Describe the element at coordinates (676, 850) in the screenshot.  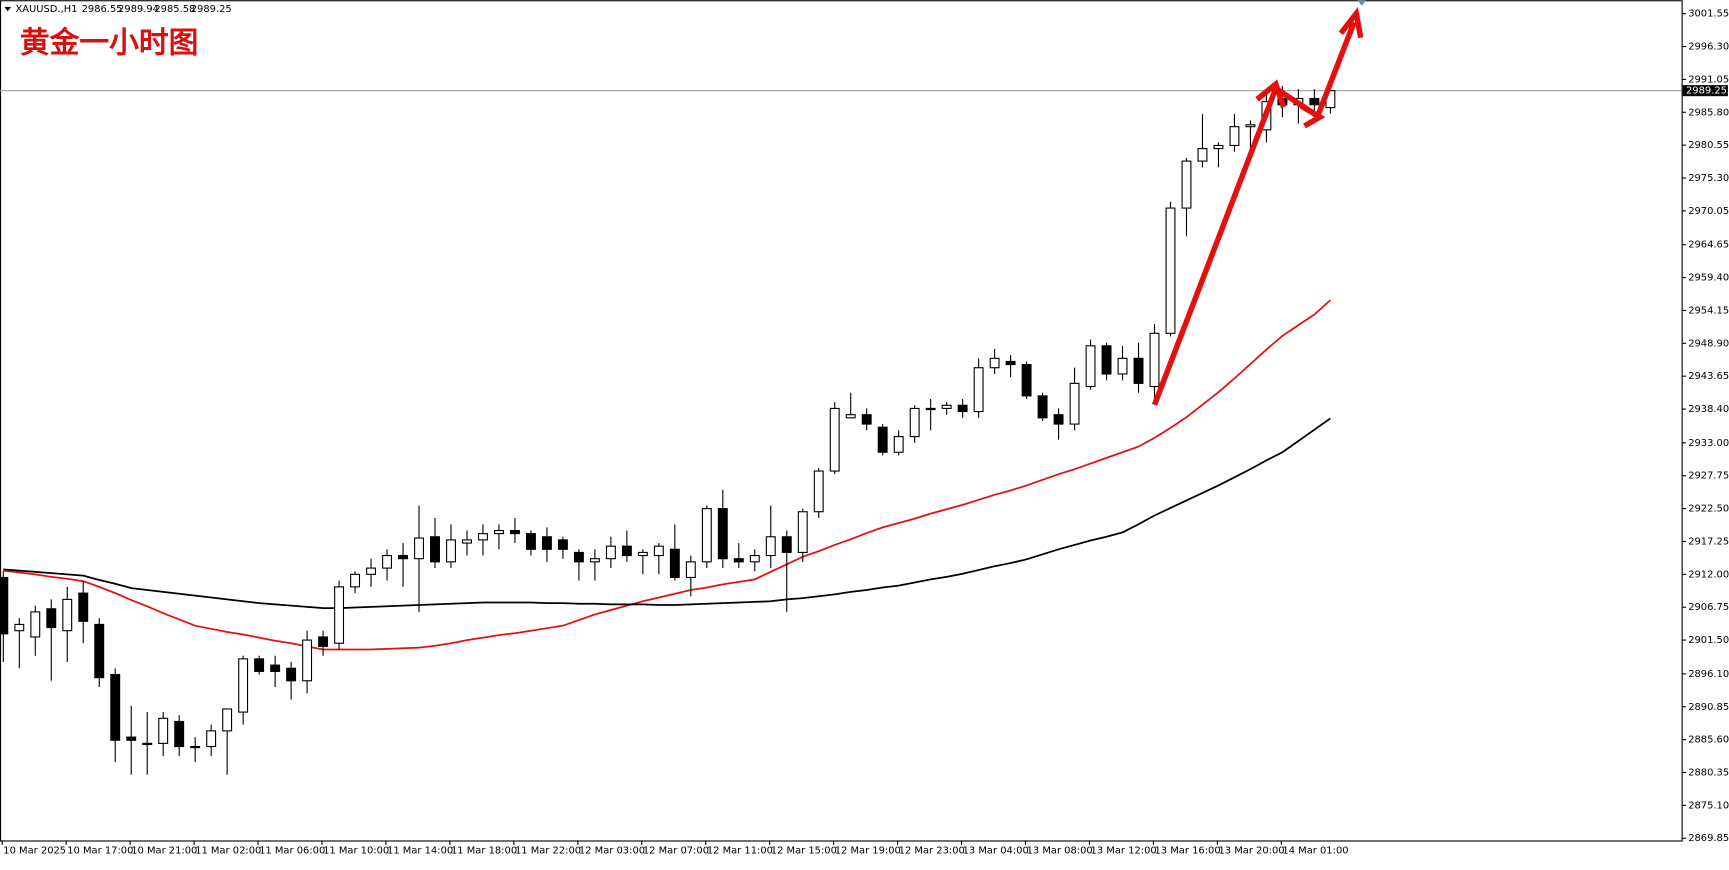
I see `x-tick-label: 12 Mar 07:00` at that location.